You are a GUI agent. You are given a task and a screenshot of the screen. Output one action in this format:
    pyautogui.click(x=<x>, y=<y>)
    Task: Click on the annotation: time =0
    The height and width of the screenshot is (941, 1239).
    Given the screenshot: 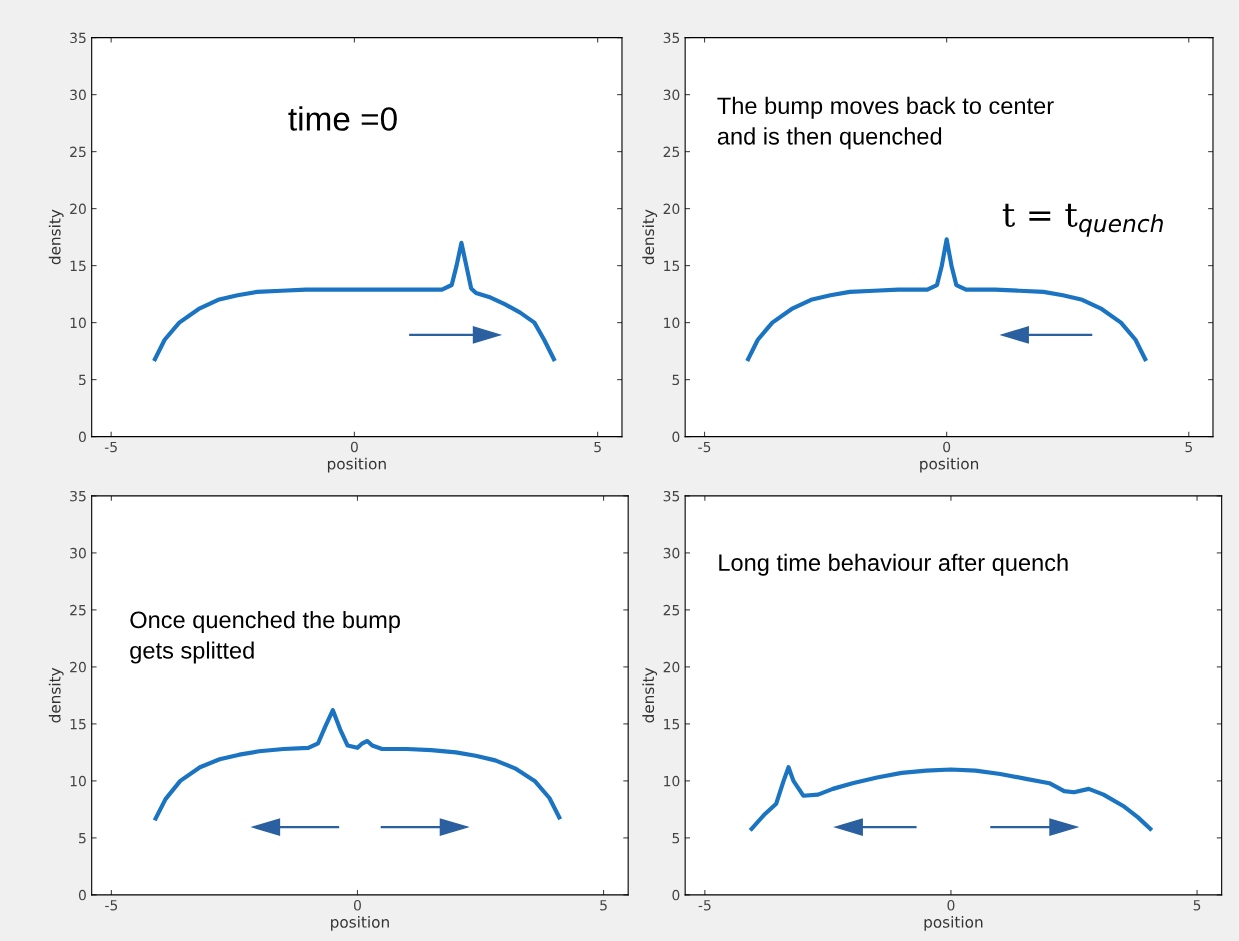 What is the action you would take?
    pyautogui.click(x=342, y=118)
    